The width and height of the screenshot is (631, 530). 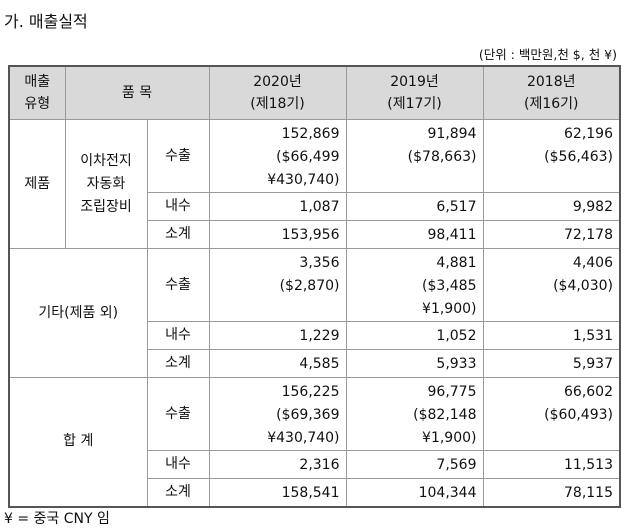 I want to click on table-row: 소계 153,956 98,411 72,178, so click(x=315, y=234).